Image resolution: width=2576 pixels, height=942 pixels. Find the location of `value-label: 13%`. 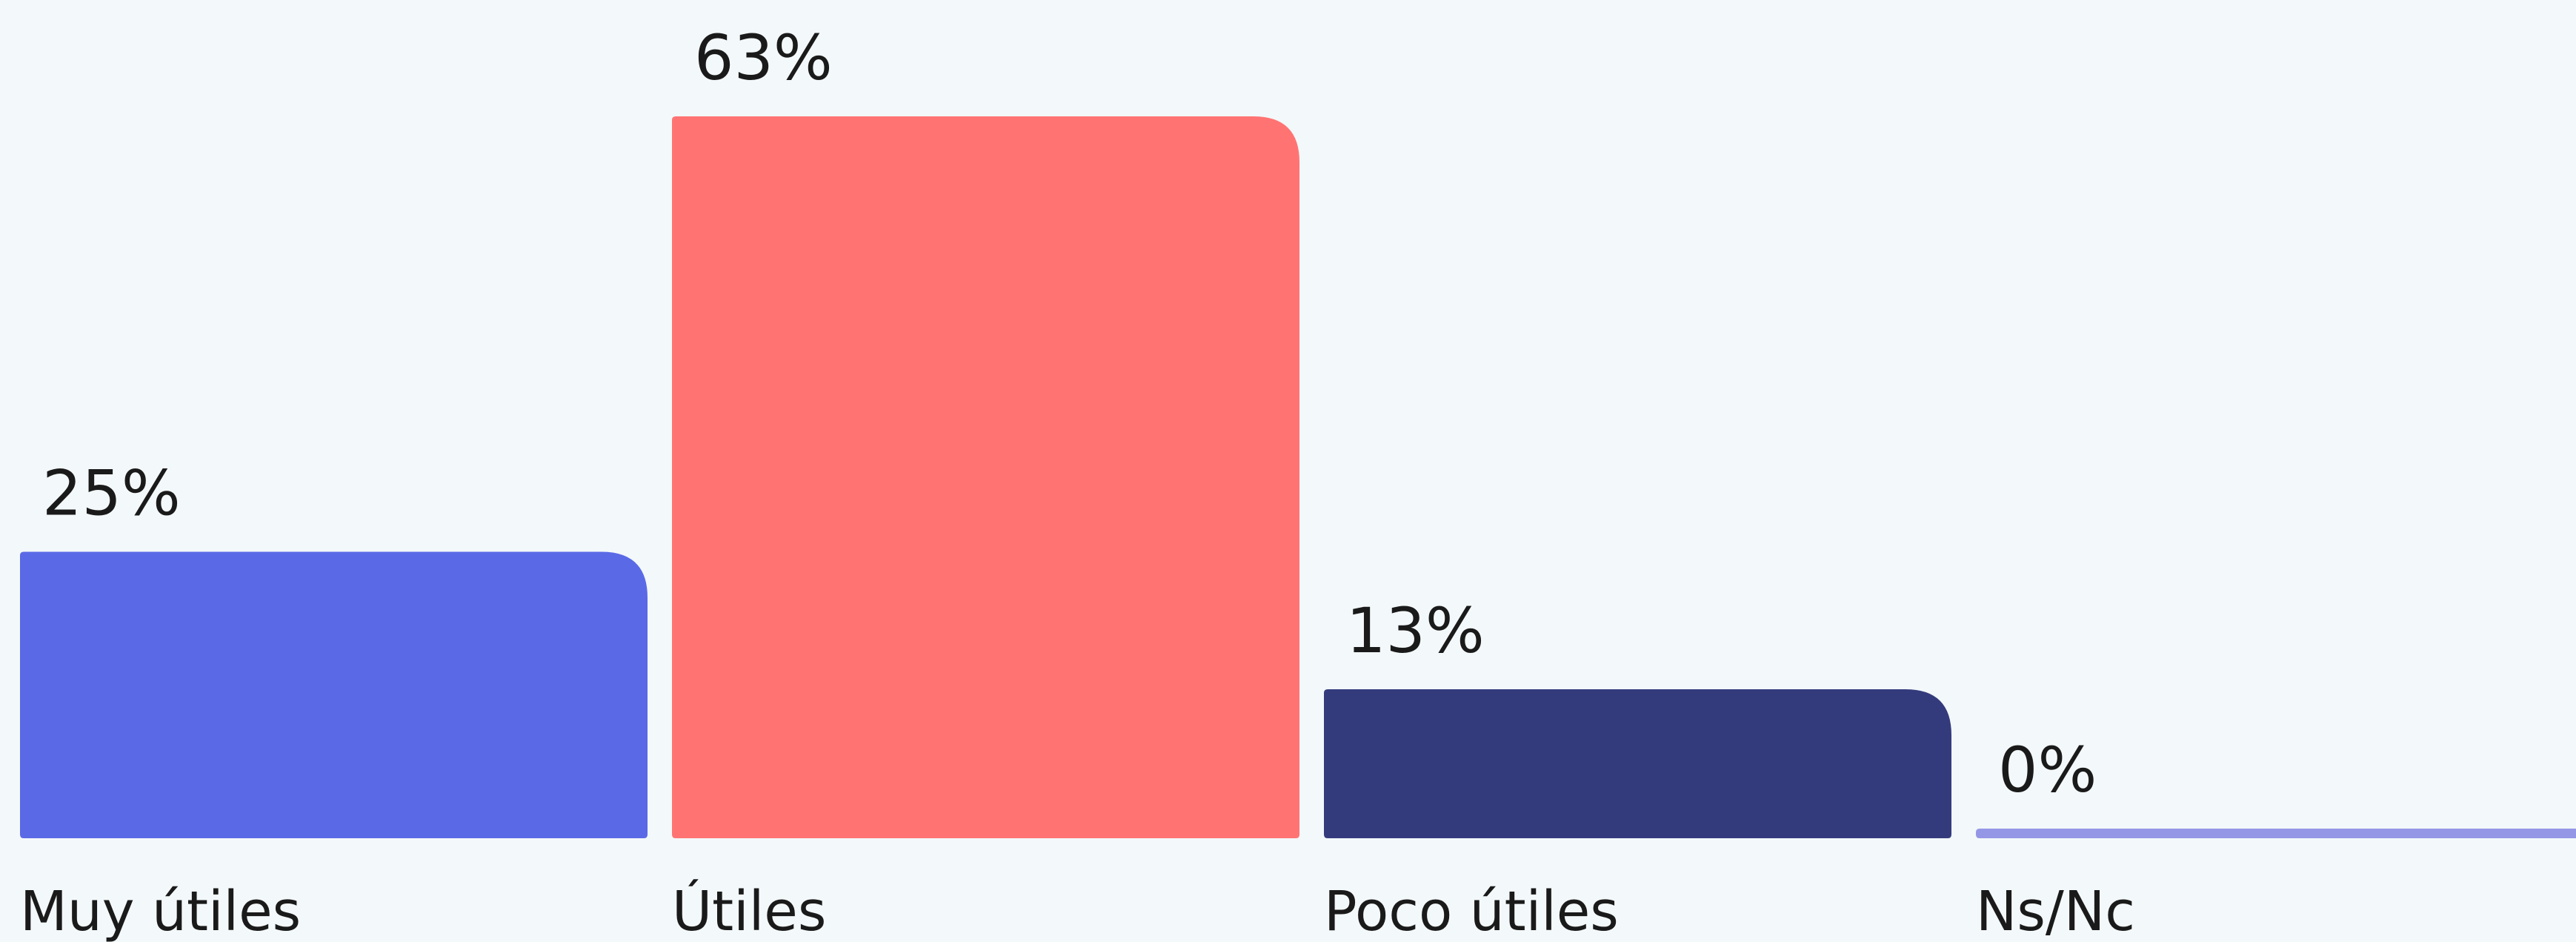

value-label: 13% is located at coordinates (1415, 630).